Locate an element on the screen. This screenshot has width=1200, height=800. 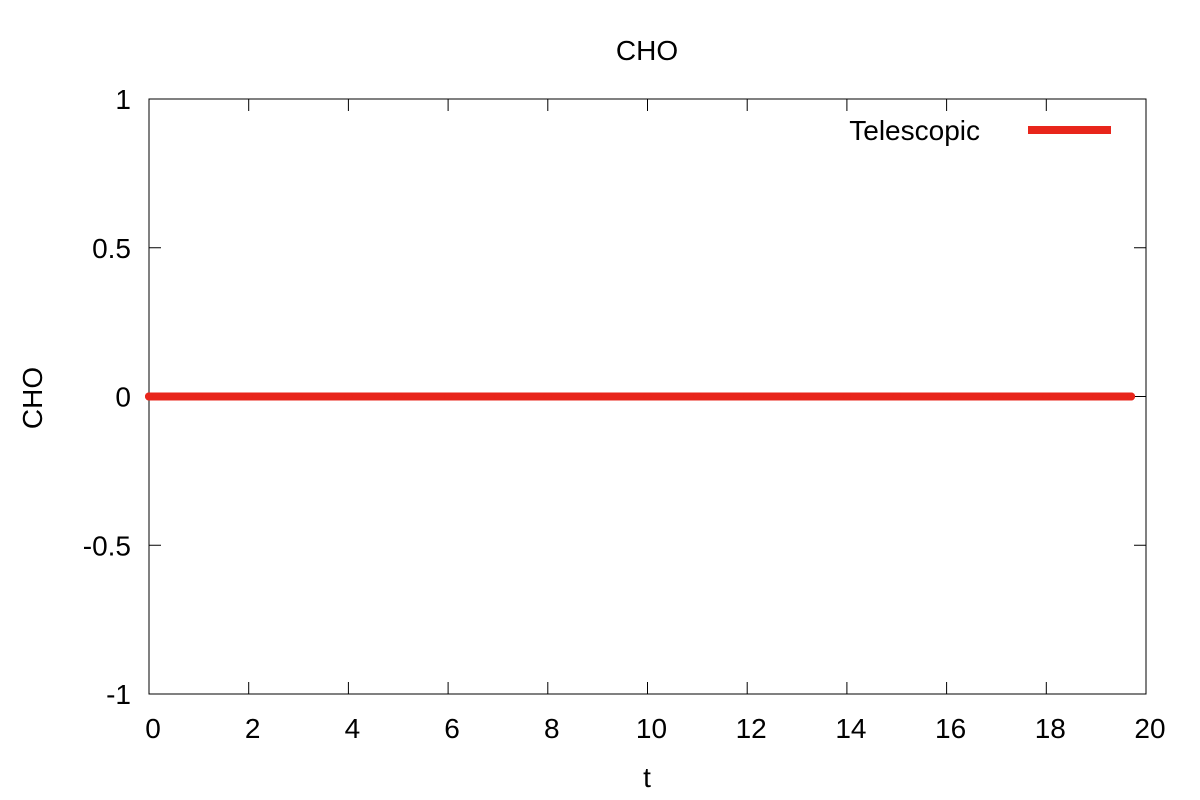
y-tick-label: -0.5 is located at coordinates (107, 545).